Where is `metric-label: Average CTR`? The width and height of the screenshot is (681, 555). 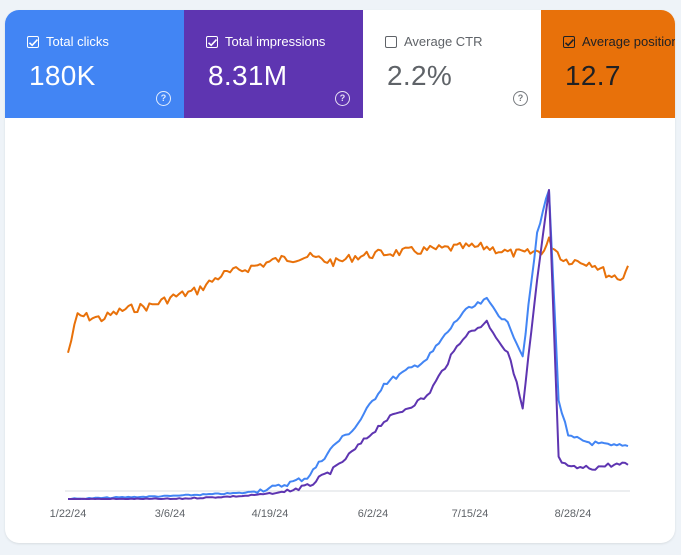
metric-label: Average CTR is located at coordinates (443, 41).